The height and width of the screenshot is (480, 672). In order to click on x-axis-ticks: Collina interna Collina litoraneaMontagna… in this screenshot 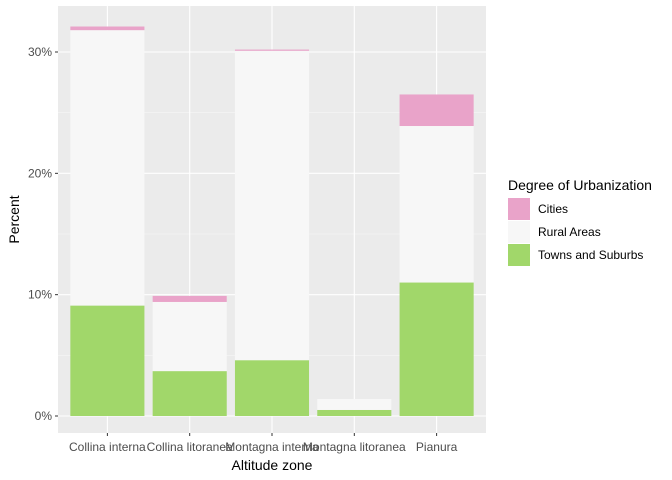, I will do `click(263, 443)`.